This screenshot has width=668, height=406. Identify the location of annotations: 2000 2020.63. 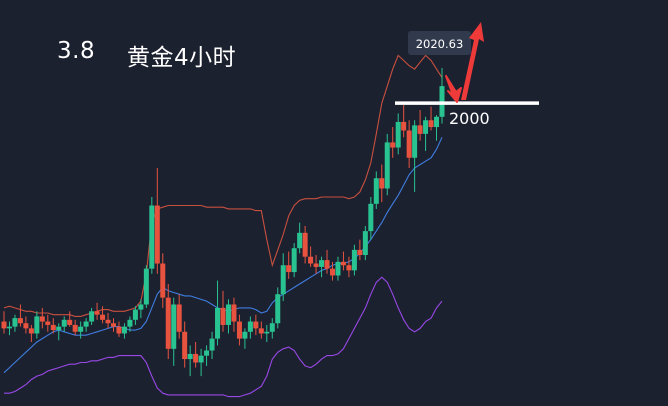
(467, 75).